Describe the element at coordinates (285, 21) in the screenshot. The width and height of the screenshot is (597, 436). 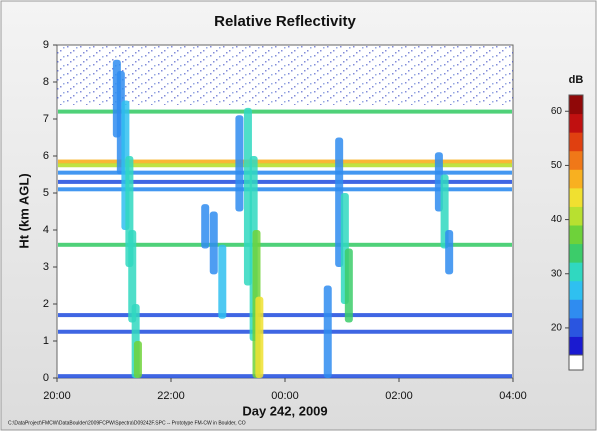
I see `chart-title: Relative Reflectivity` at that location.